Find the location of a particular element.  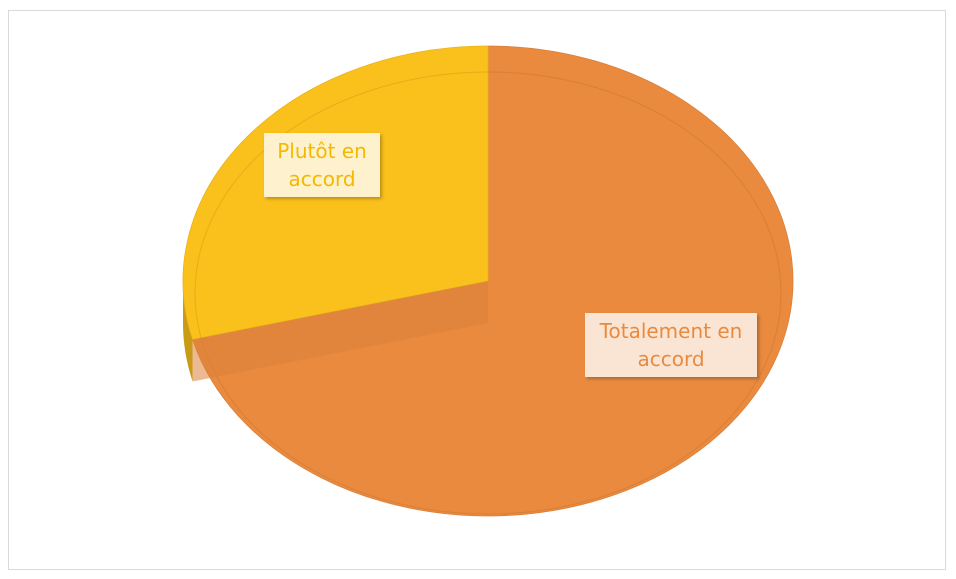

data-label-plutot-en-accord: Plutôt en accord is located at coordinates (322, 165).